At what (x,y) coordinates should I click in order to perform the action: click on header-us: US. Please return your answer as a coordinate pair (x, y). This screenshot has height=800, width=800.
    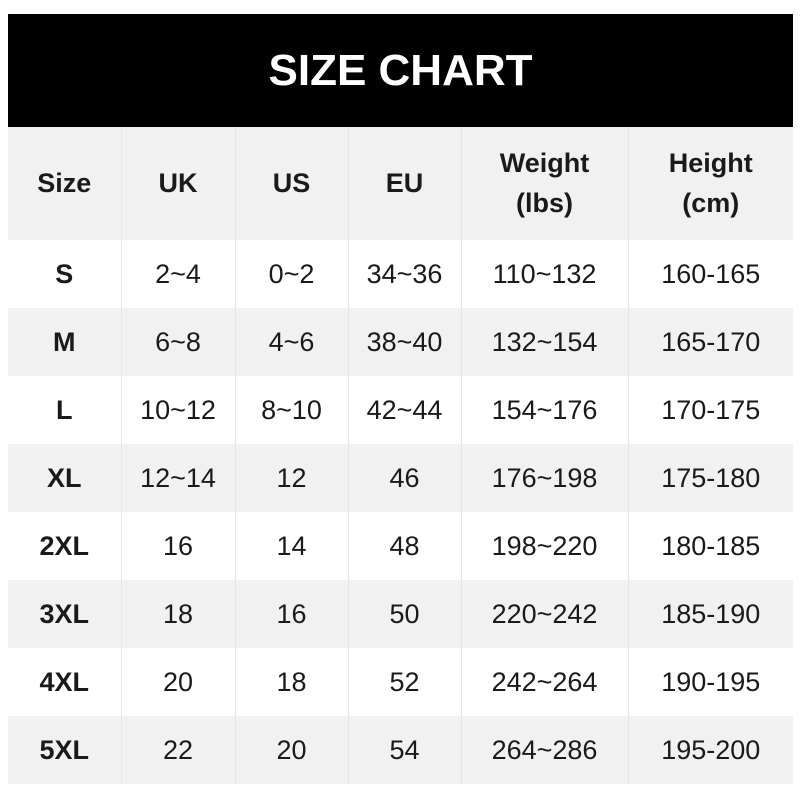
    Looking at the image, I should click on (291, 183).